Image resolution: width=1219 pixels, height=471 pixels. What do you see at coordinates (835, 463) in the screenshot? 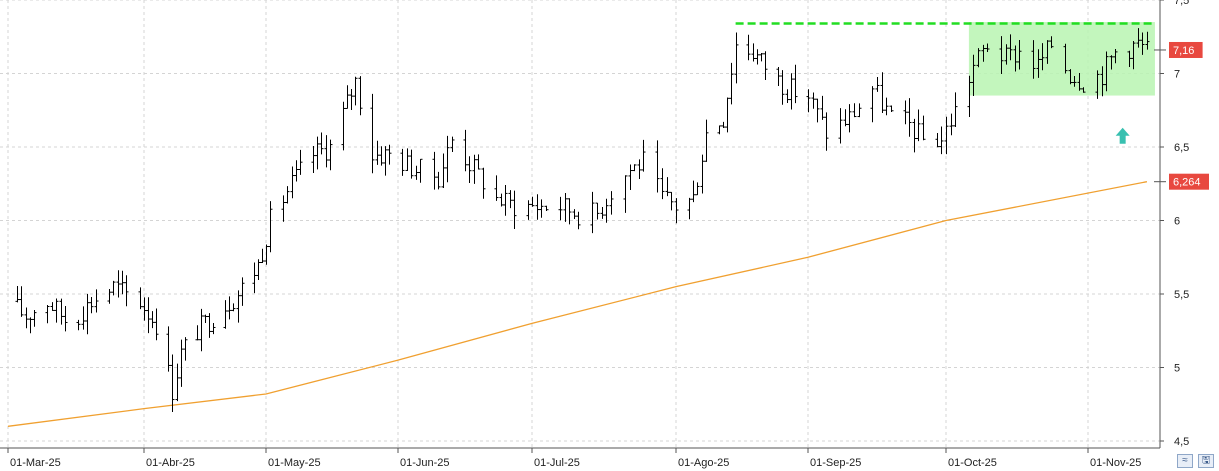
I see `x-tick-label: 01-Sep-25` at bounding box center [835, 463].